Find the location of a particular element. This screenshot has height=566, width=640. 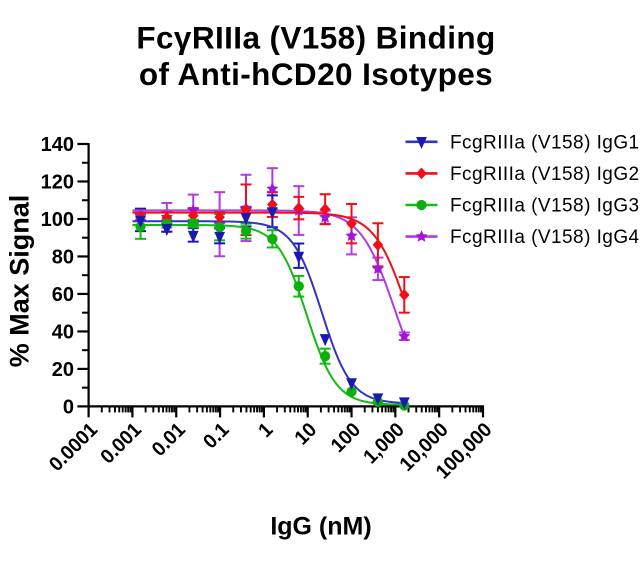

svg-text: 80 is located at coordinates (63, 258).